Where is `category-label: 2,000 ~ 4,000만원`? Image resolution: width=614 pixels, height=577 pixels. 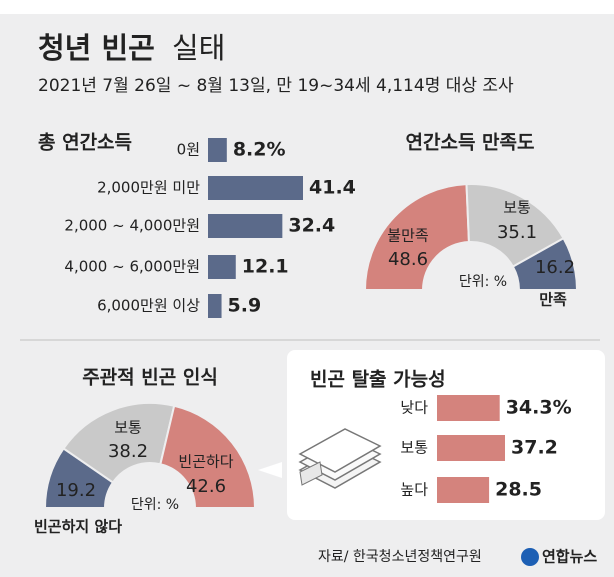 category-label: 2,000 ~ 4,000만원 is located at coordinates (132, 226).